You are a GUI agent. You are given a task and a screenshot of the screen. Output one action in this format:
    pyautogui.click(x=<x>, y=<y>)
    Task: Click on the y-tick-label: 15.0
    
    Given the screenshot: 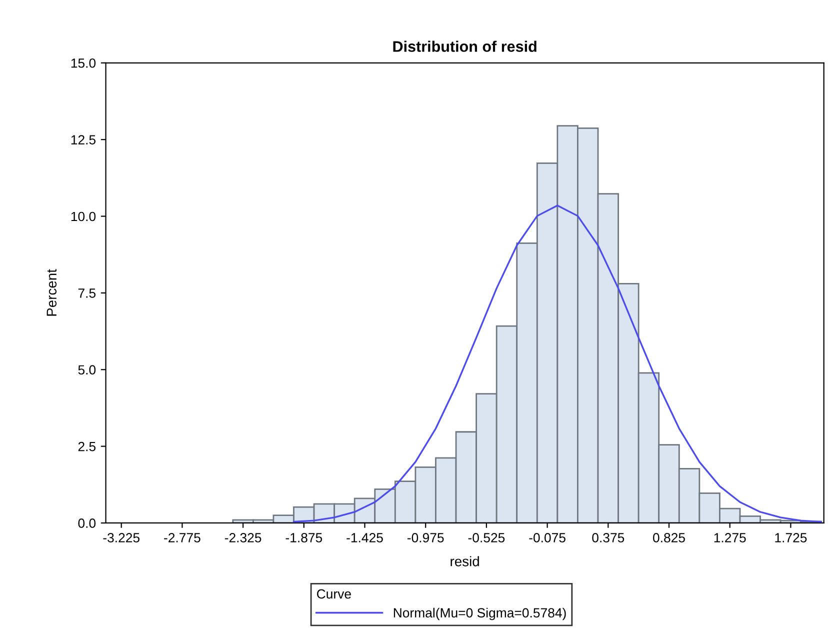 What is the action you would take?
    pyautogui.click(x=83, y=63)
    